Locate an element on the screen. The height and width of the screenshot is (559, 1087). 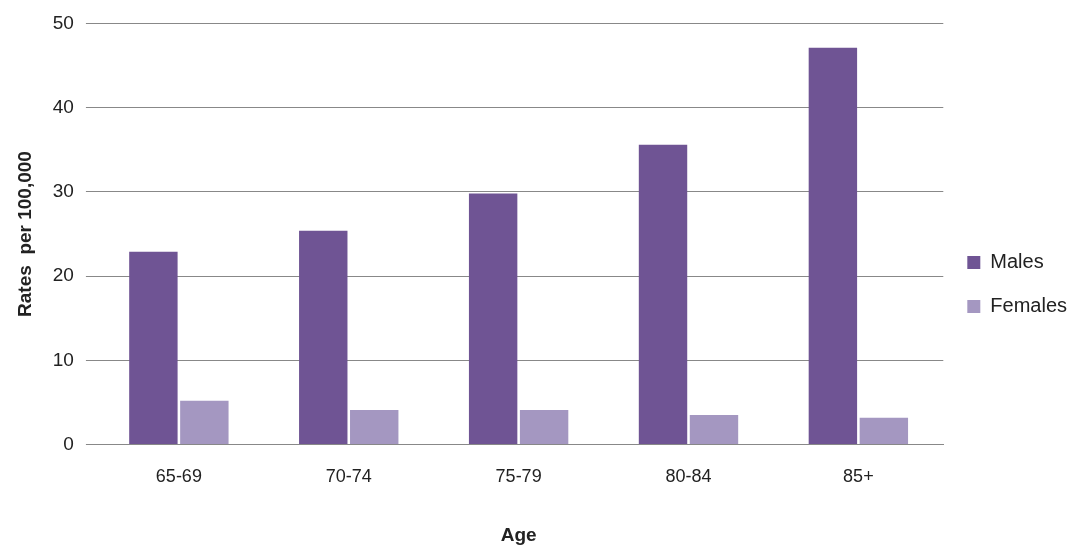
y-tick-label: 40 is located at coordinates (63, 106).